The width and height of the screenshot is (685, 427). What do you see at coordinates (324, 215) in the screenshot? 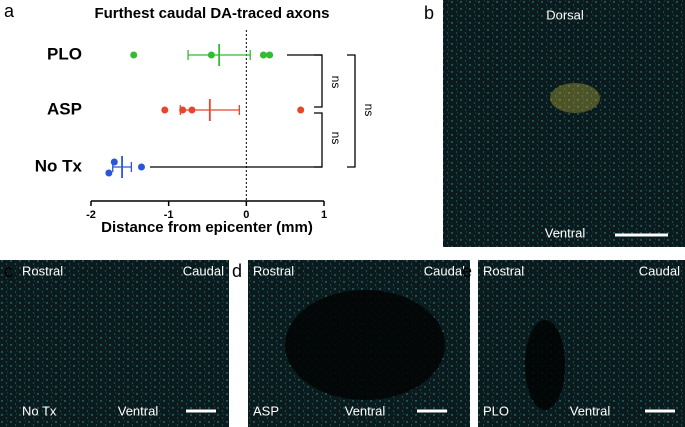
I see `x-tick-label: 1` at bounding box center [324, 215].